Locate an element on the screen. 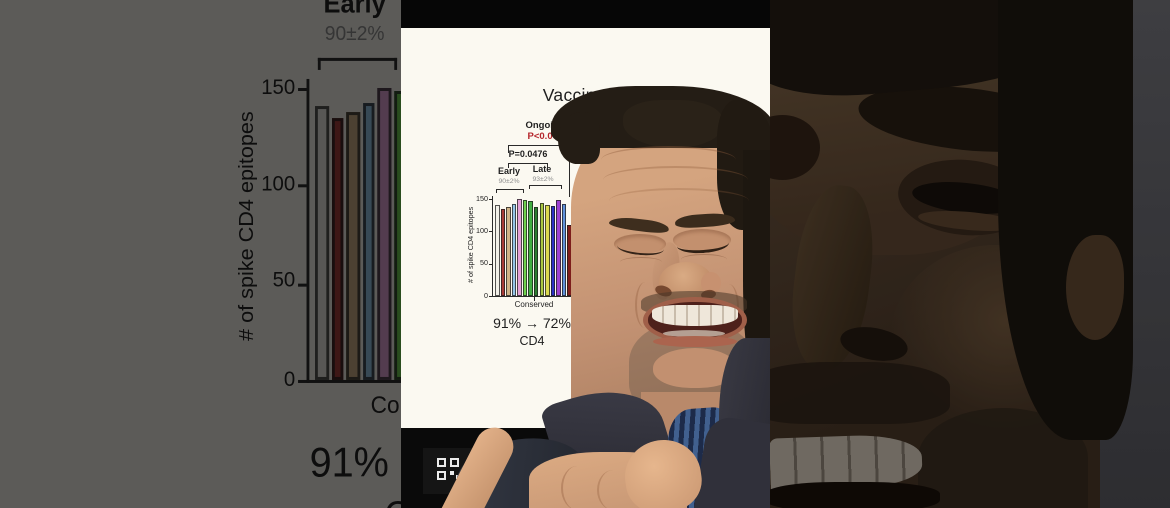  x-tick is located at coordinates (534, 299).